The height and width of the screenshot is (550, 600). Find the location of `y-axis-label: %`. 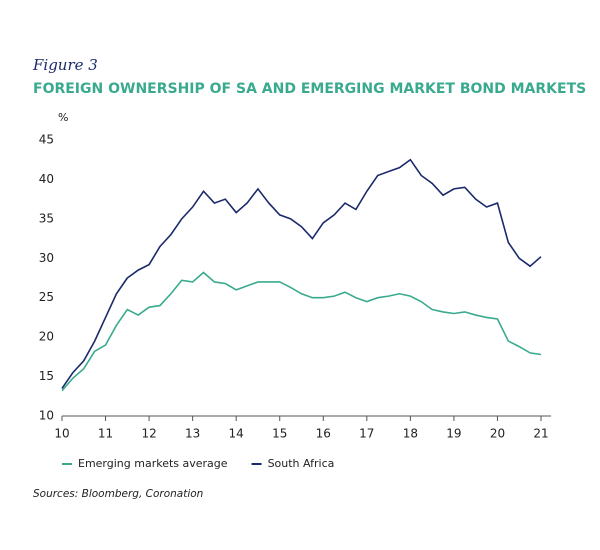

y-axis-label: % is located at coordinates (63, 117).